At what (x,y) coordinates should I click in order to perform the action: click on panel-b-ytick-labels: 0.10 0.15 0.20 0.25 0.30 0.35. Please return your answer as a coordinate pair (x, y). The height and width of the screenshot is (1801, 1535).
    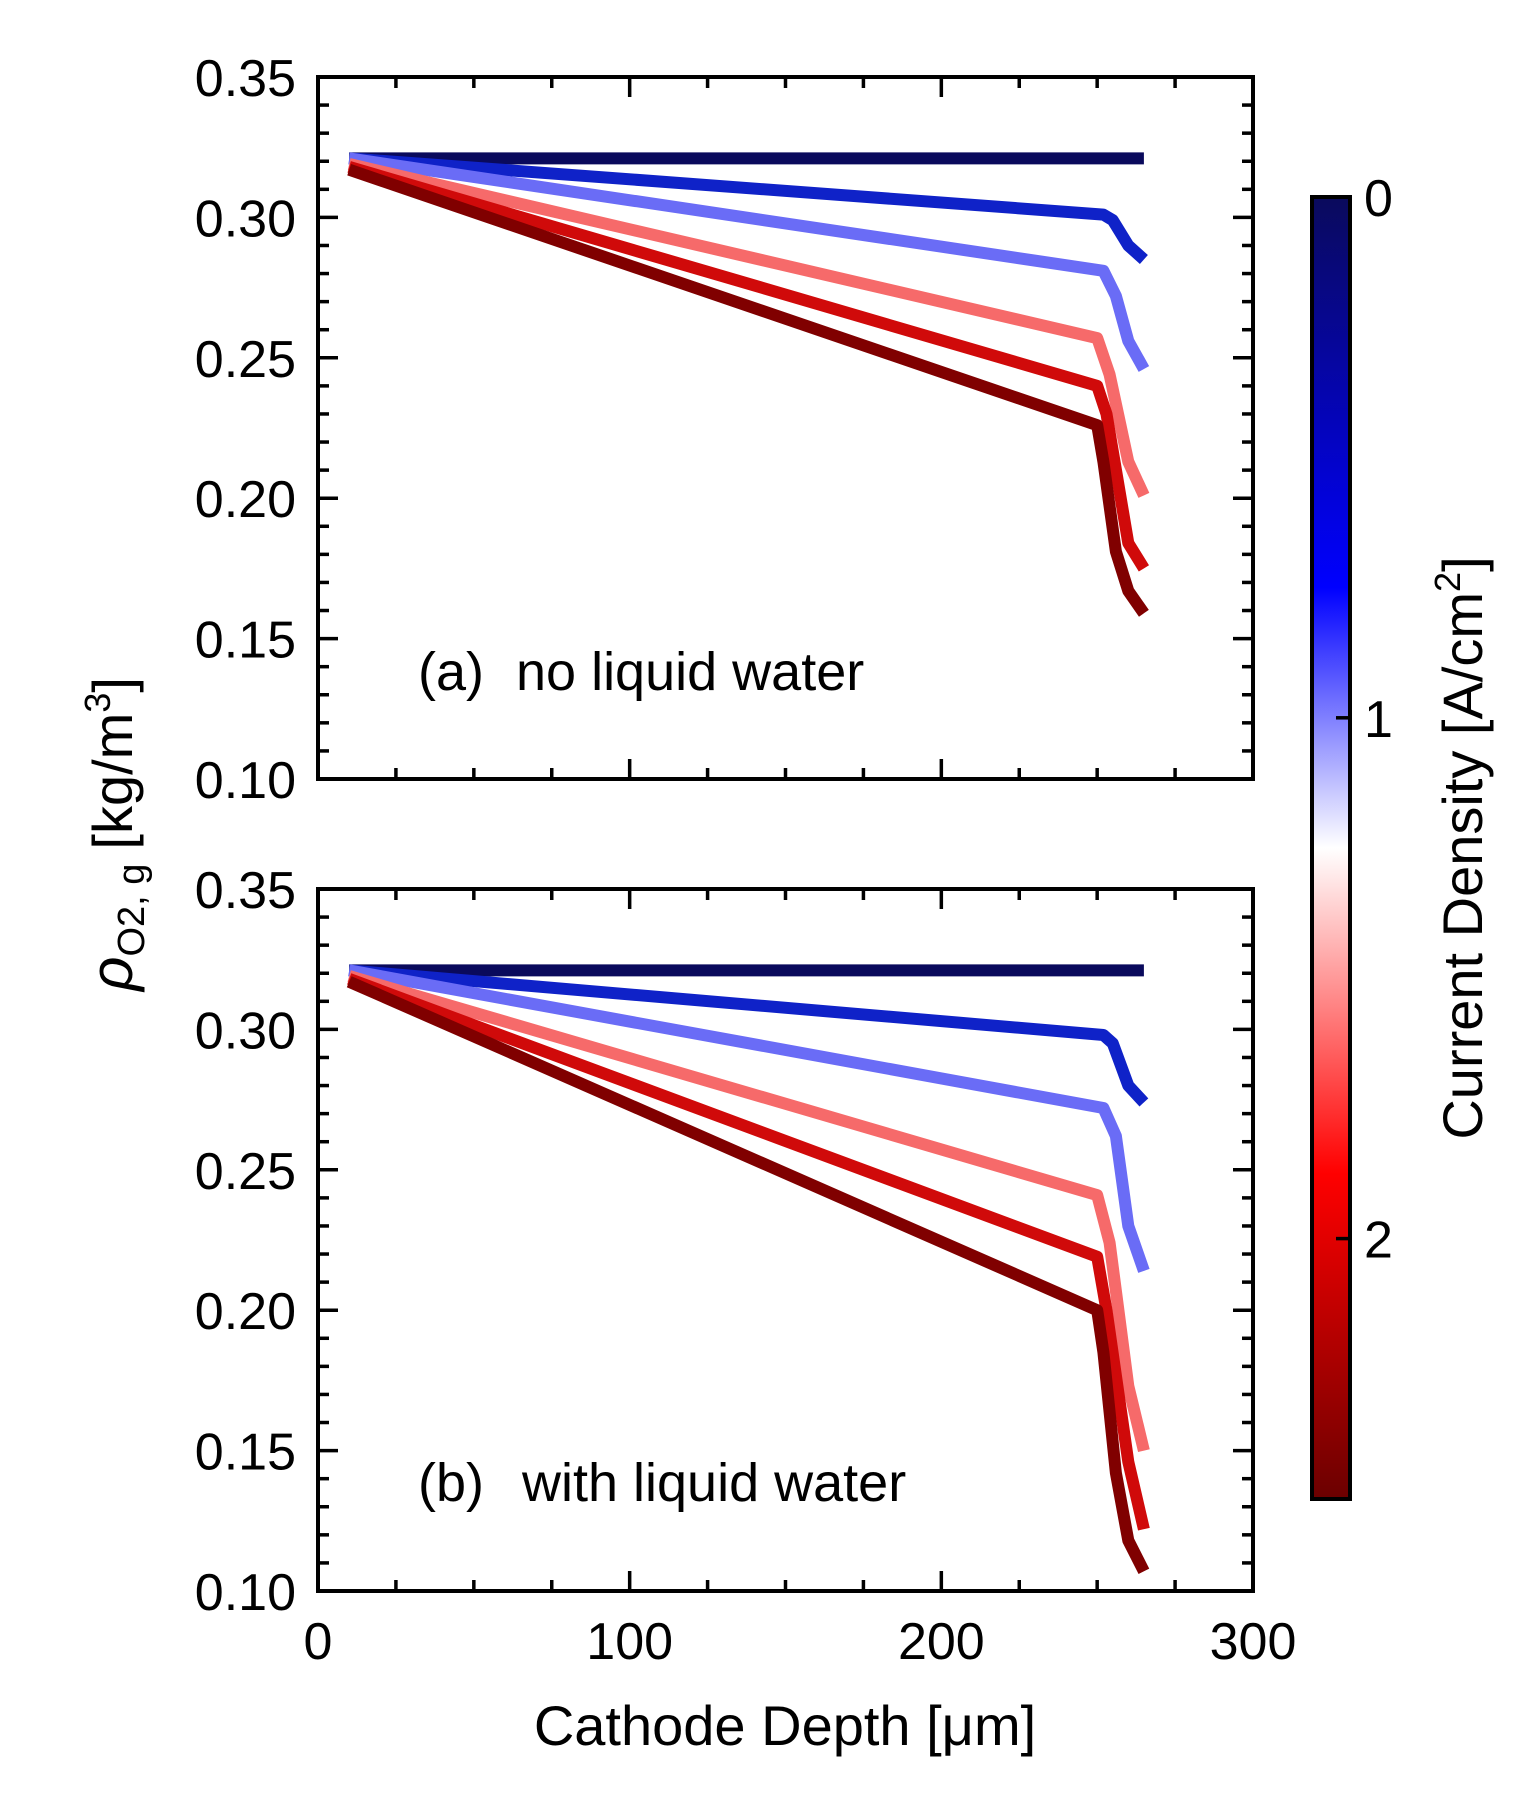
    Looking at the image, I should click on (245, 1242).